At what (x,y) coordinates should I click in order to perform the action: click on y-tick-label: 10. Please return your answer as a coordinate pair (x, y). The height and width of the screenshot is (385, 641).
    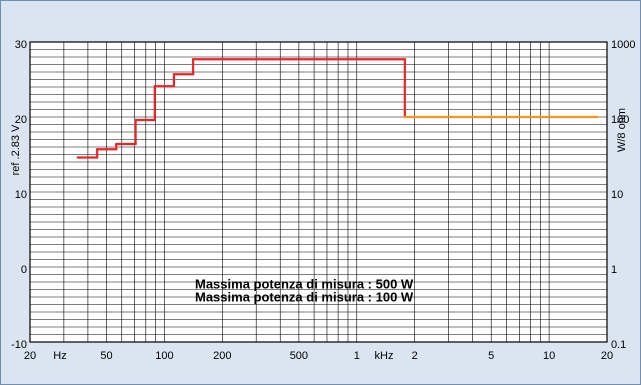
    Looking at the image, I should click on (21, 195).